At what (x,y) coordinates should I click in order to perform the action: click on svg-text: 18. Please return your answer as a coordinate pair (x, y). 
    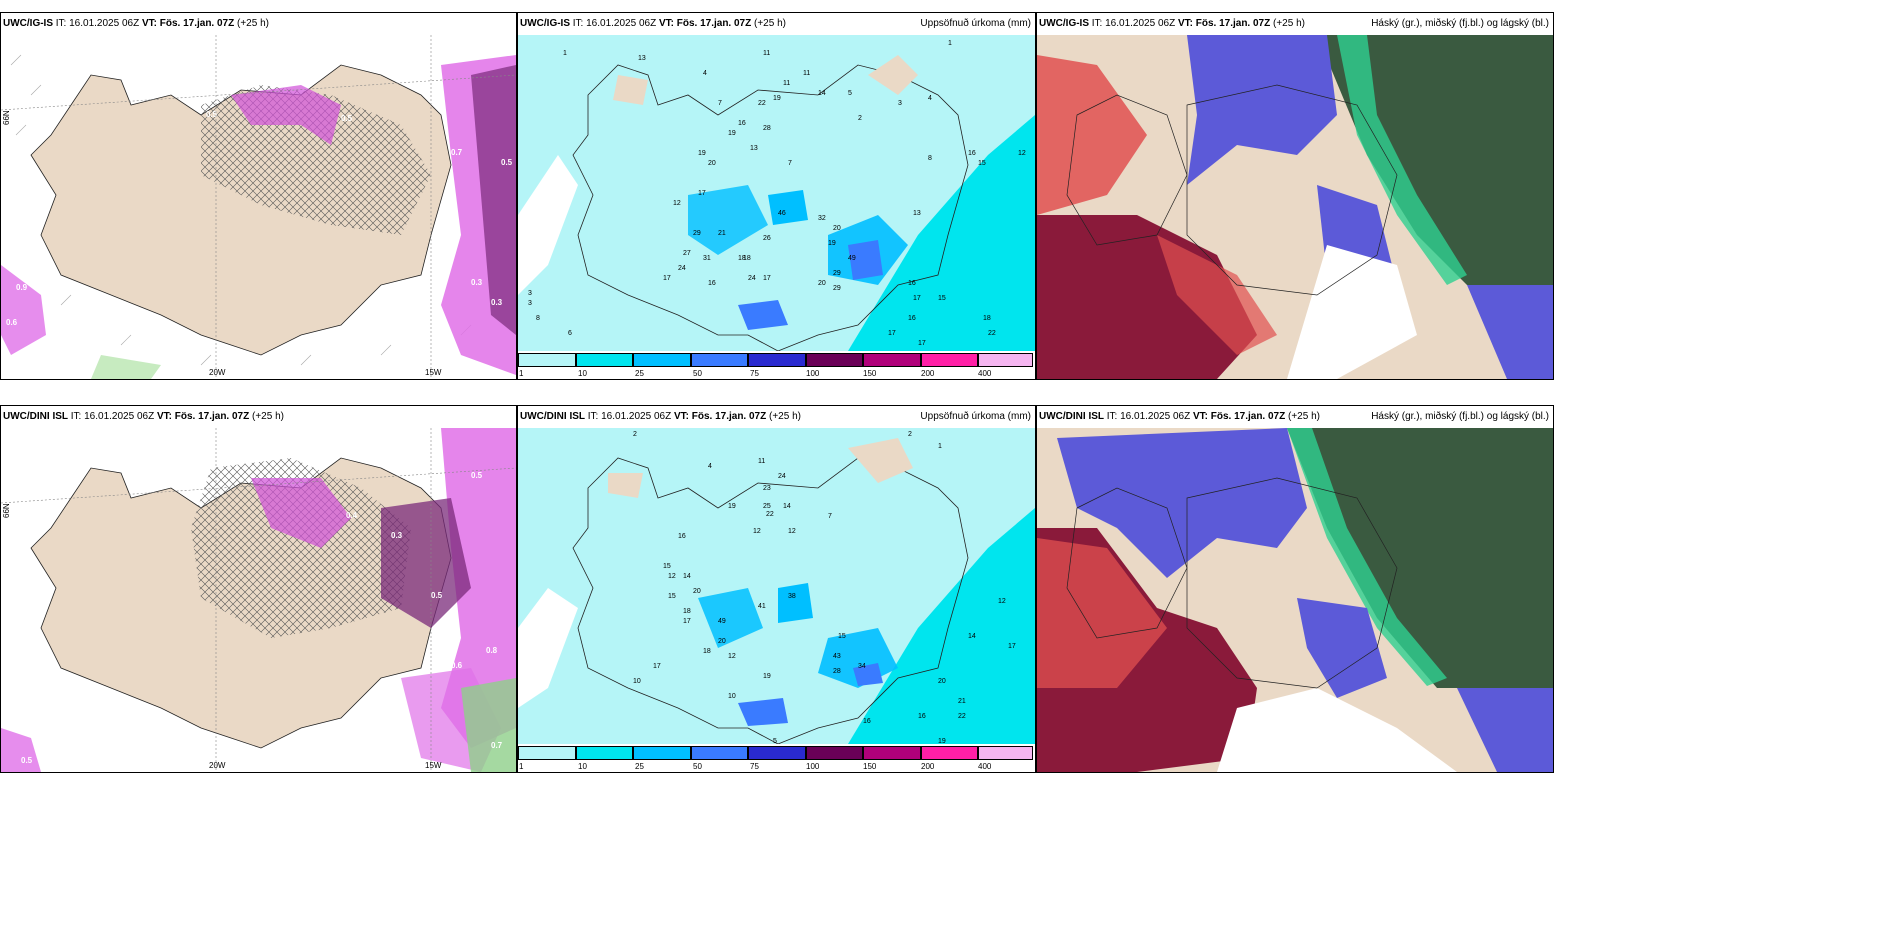
    Looking at the image, I should click on (987, 318).